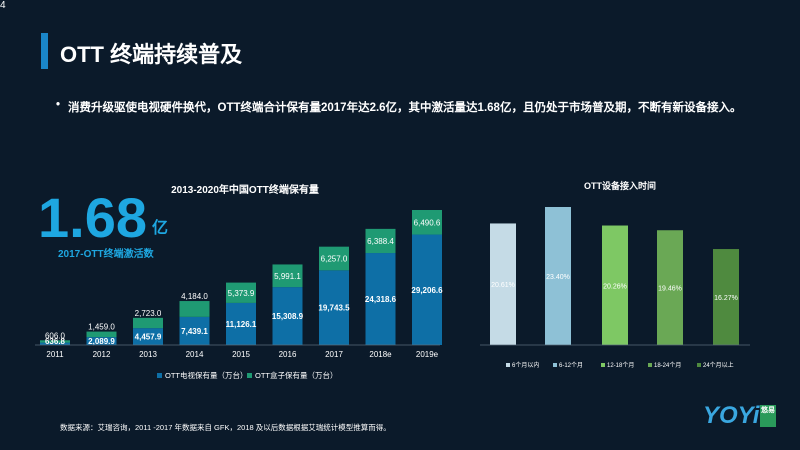 The height and width of the screenshot is (450, 800). What do you see at coordinates (148, 313) in the screenshot?
I see `box-value-label: 2,723.0` at bounding box center [148, 313].